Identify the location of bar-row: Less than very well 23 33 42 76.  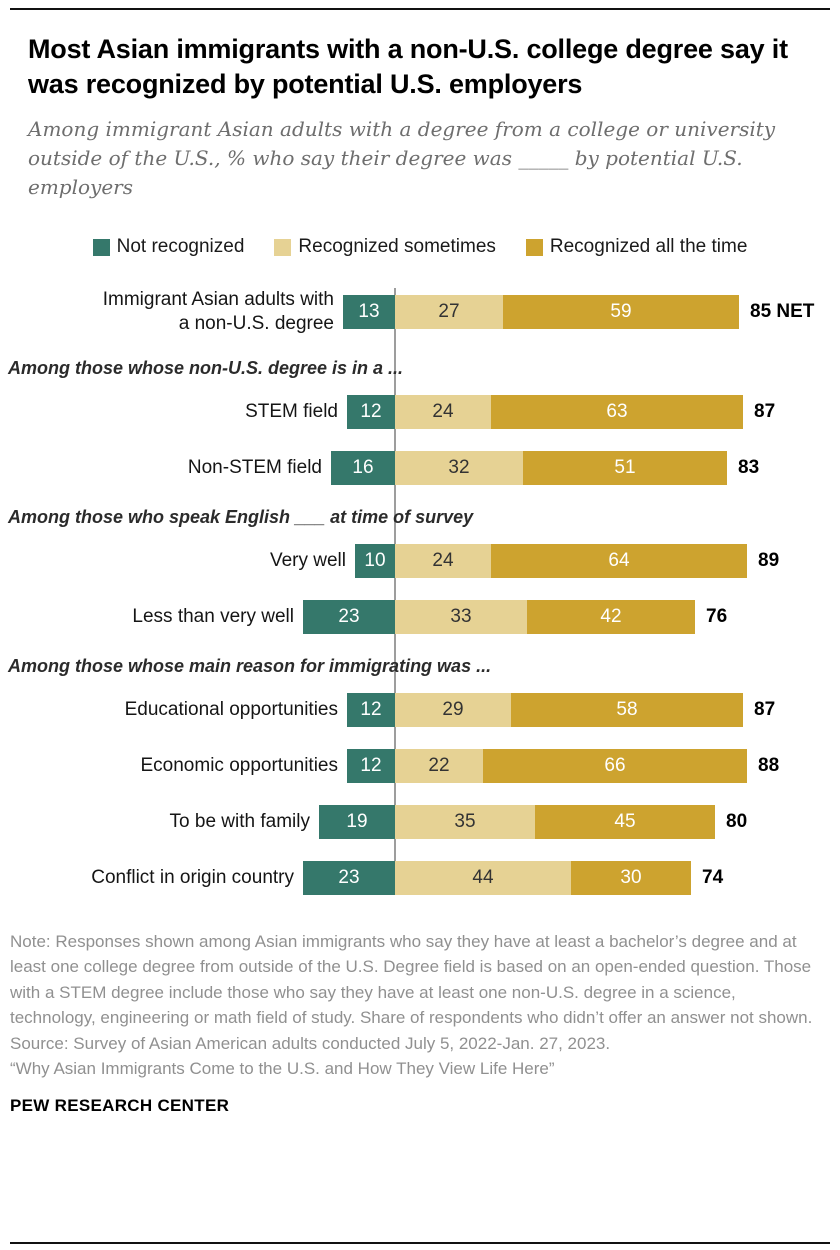
(420, 616).